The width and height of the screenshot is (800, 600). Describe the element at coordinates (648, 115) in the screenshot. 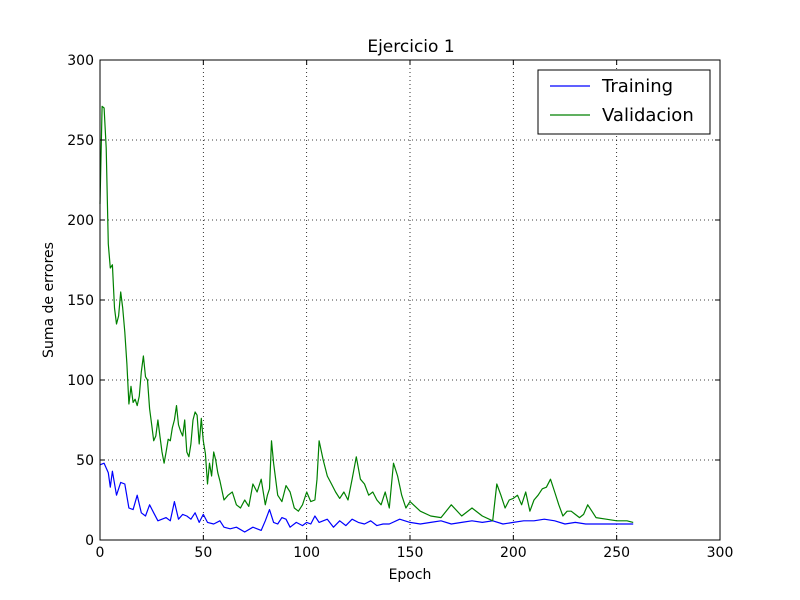

I see `legend-label-validacion: Validacion` at that location.